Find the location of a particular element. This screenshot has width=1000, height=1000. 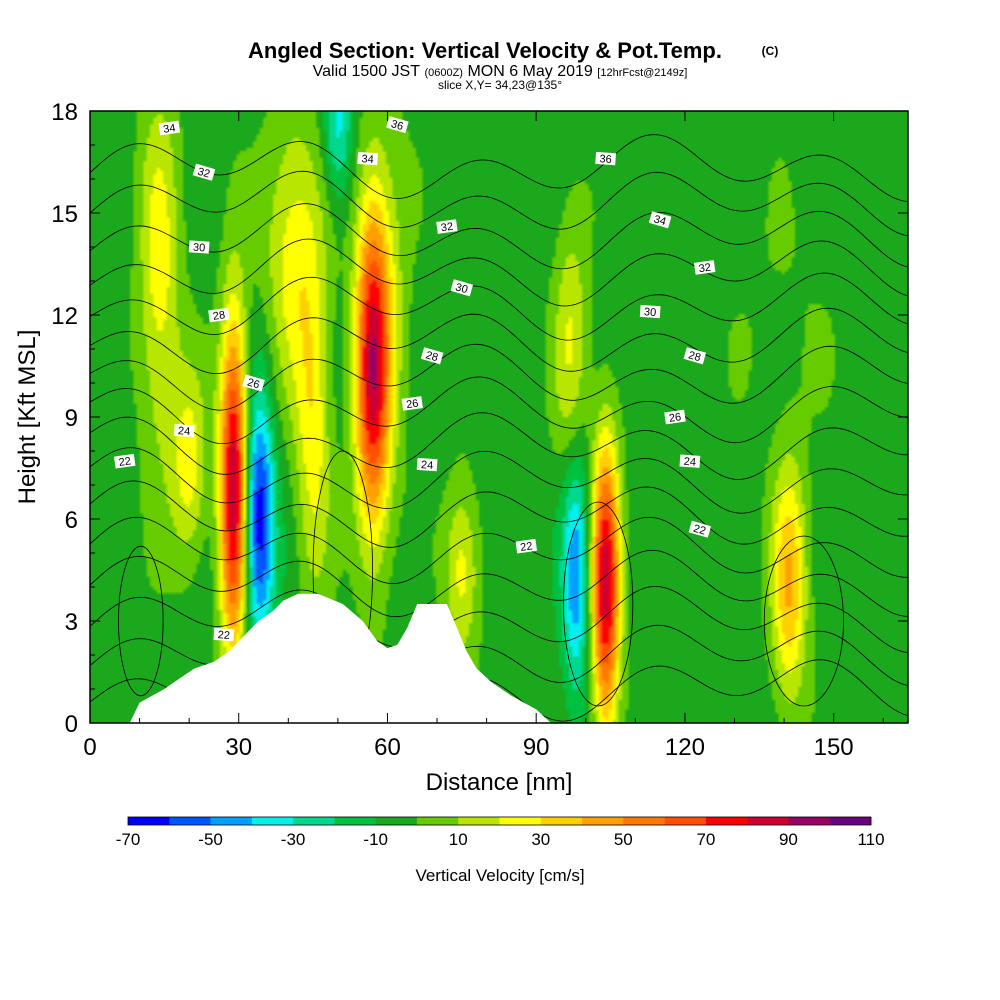

y-tick-label: 9 is located at coordinates (71, 418).